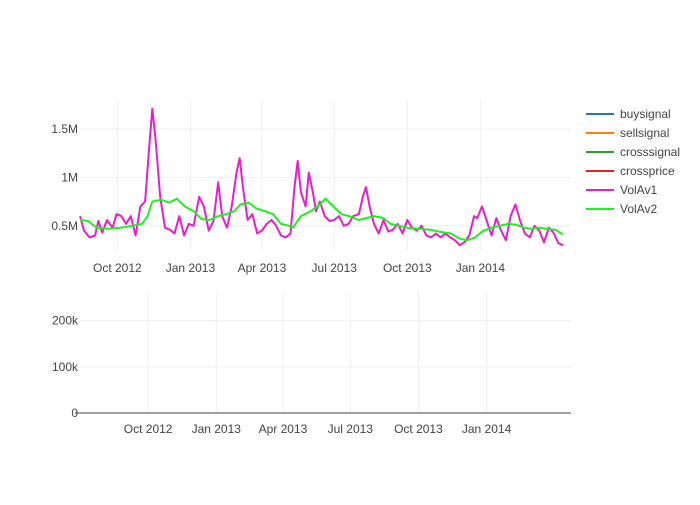 The image size is (700, 505). What do you see at coordinates (64, 226) in the screenshot?
I see `y-tick-label: 0.5M` at bounding box center [64, 226].